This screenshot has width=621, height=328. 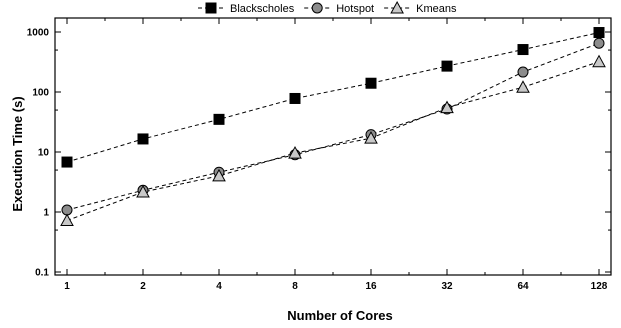 What do you see at coordinates (523, 286) in the screenshot?
I see `x-tick-label: 64` at bounding box center [523, 286].